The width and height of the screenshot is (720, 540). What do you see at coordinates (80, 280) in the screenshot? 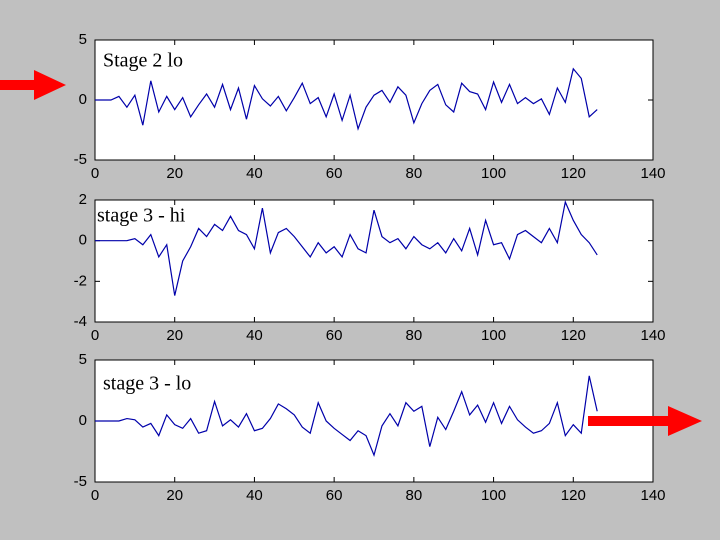
I see `y-tick-label: -2` at bounding box center [80, 280].